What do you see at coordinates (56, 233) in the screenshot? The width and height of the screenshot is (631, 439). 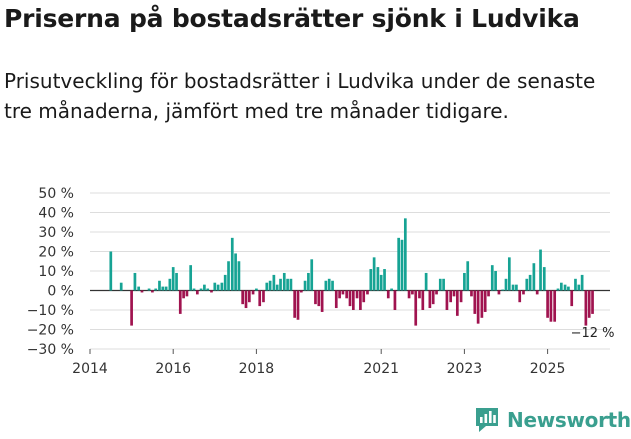 I see `y-tick-label: 30 %` at bounding box center [56, 233].